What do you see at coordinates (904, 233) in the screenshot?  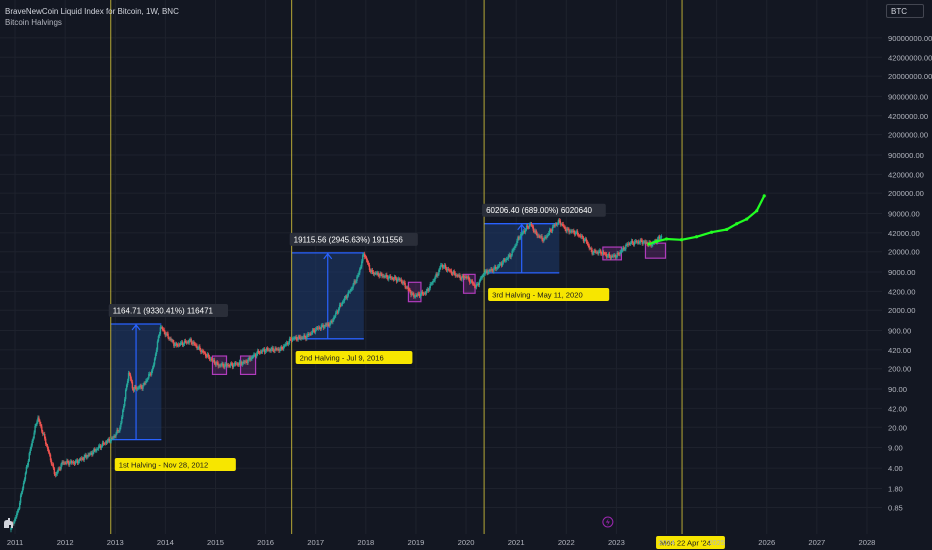 I see `y-tick-label: 42000.00` at bounding box center [904, 233].